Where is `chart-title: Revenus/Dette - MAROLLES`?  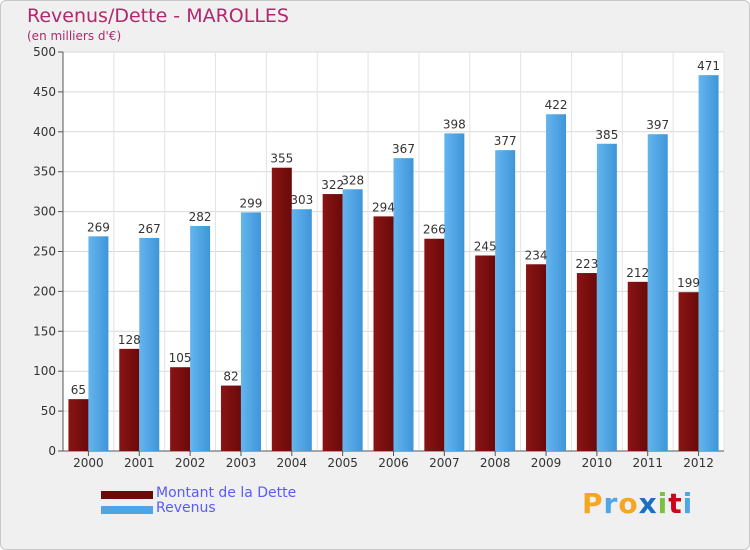
chart-title: Revenus/Dette - MAROLLES is located at coordinates (158, 16).